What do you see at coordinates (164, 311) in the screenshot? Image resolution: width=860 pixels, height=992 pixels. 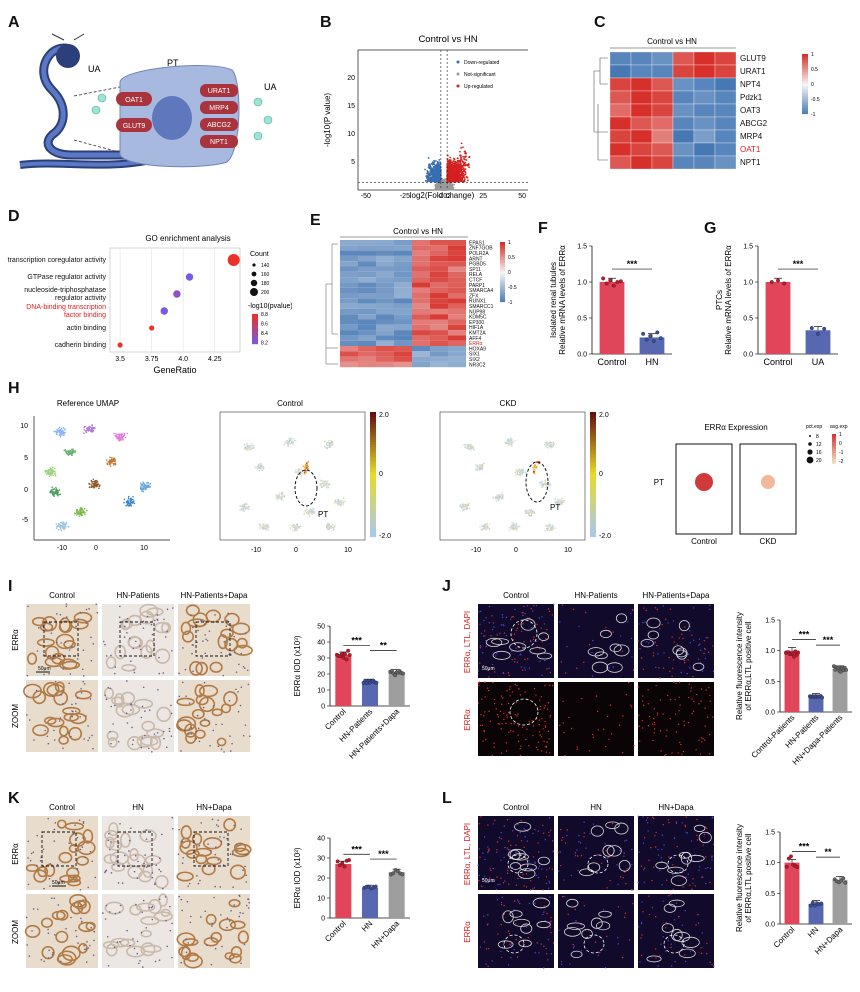 I see `go-dot` at bounding box center [164, 311].